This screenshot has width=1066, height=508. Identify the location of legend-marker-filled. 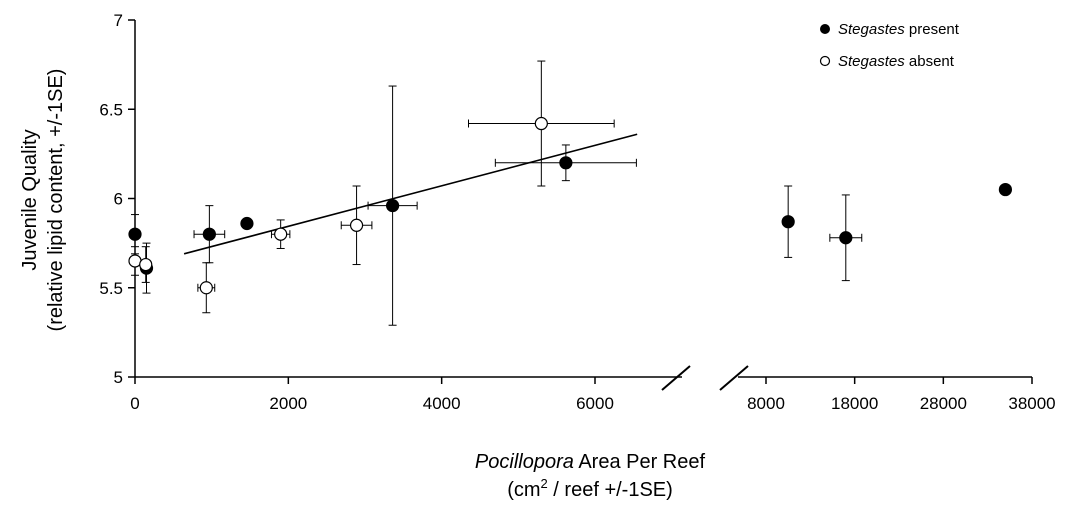
(825, 29).